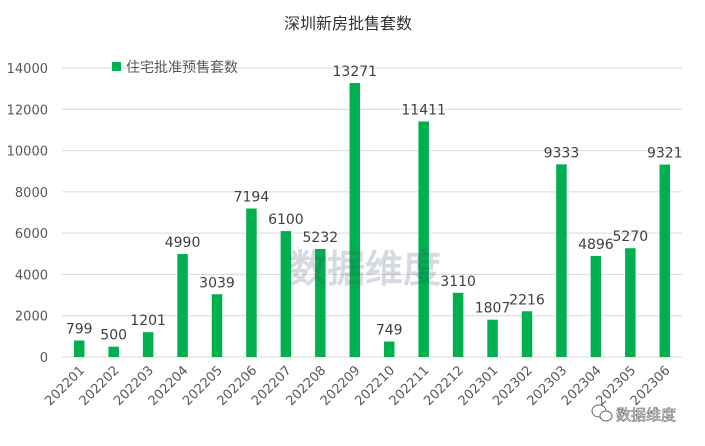 Image resolution: width=705 pixels, height=446 pixels. I want to click on wechat-icon, so click(602, 413).